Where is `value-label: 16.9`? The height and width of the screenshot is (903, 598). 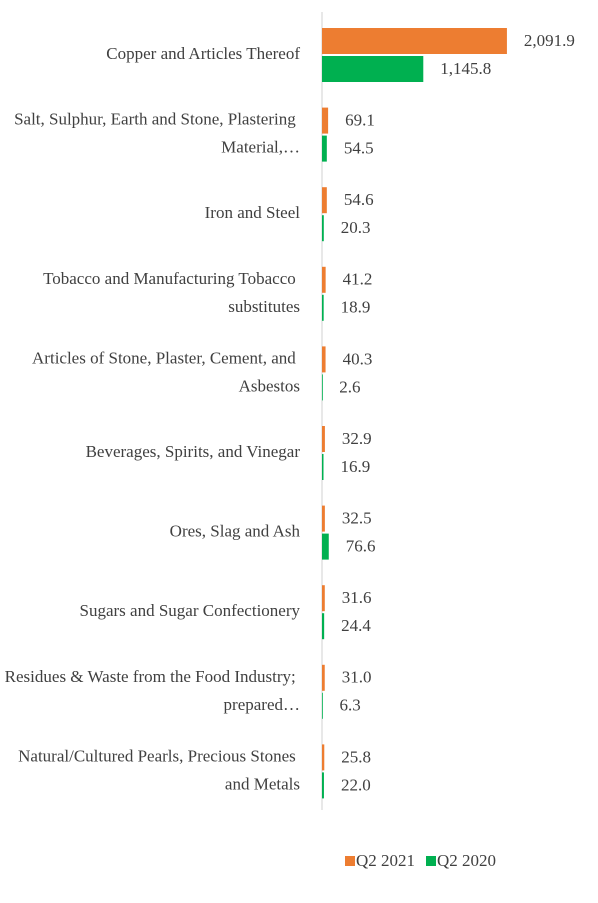
value-label: 16.9 is located at coordinates (355, 466).